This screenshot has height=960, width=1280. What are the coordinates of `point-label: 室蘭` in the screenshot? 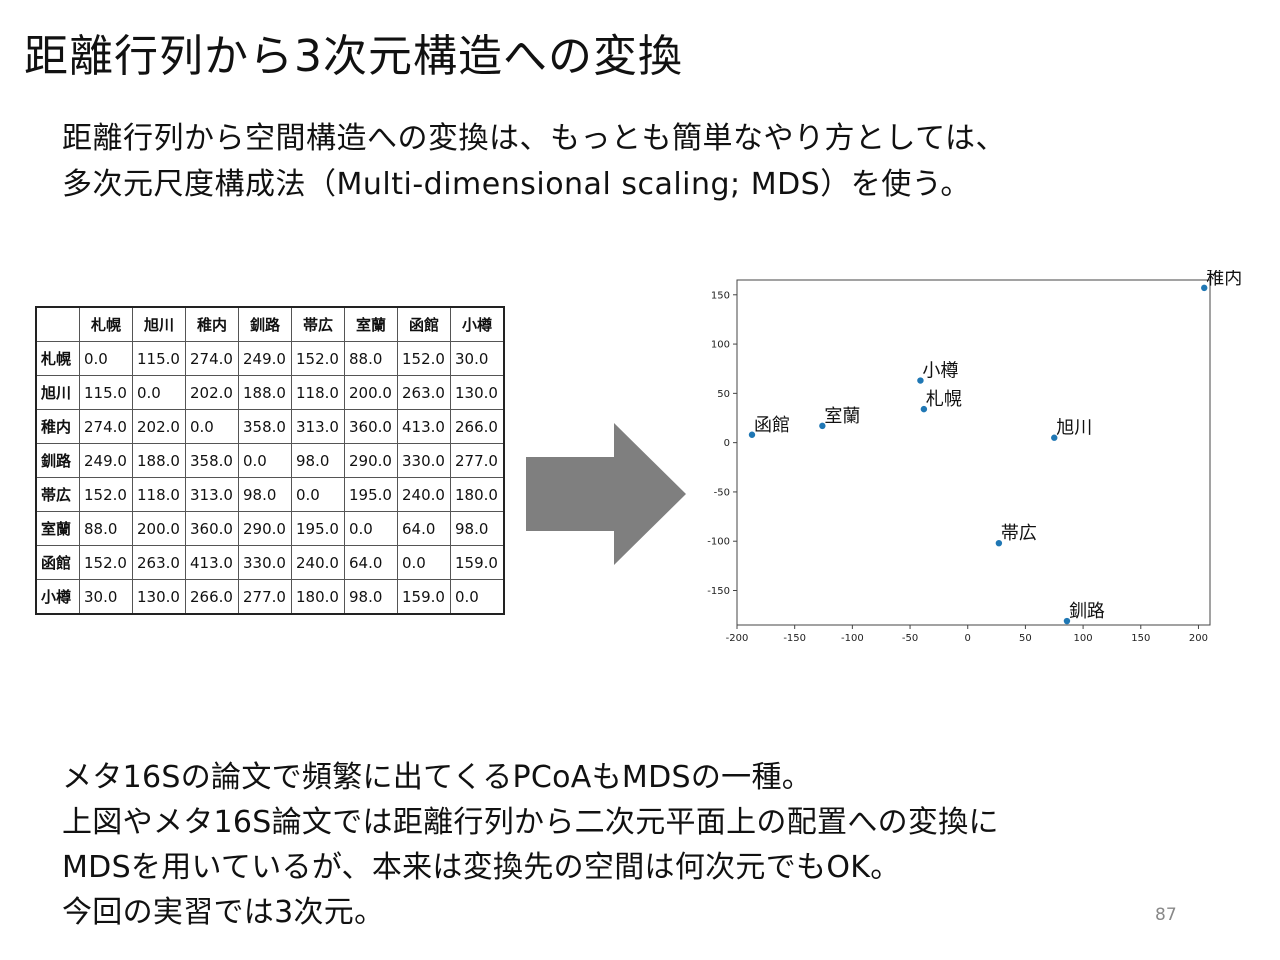 It's located at (842, 416).